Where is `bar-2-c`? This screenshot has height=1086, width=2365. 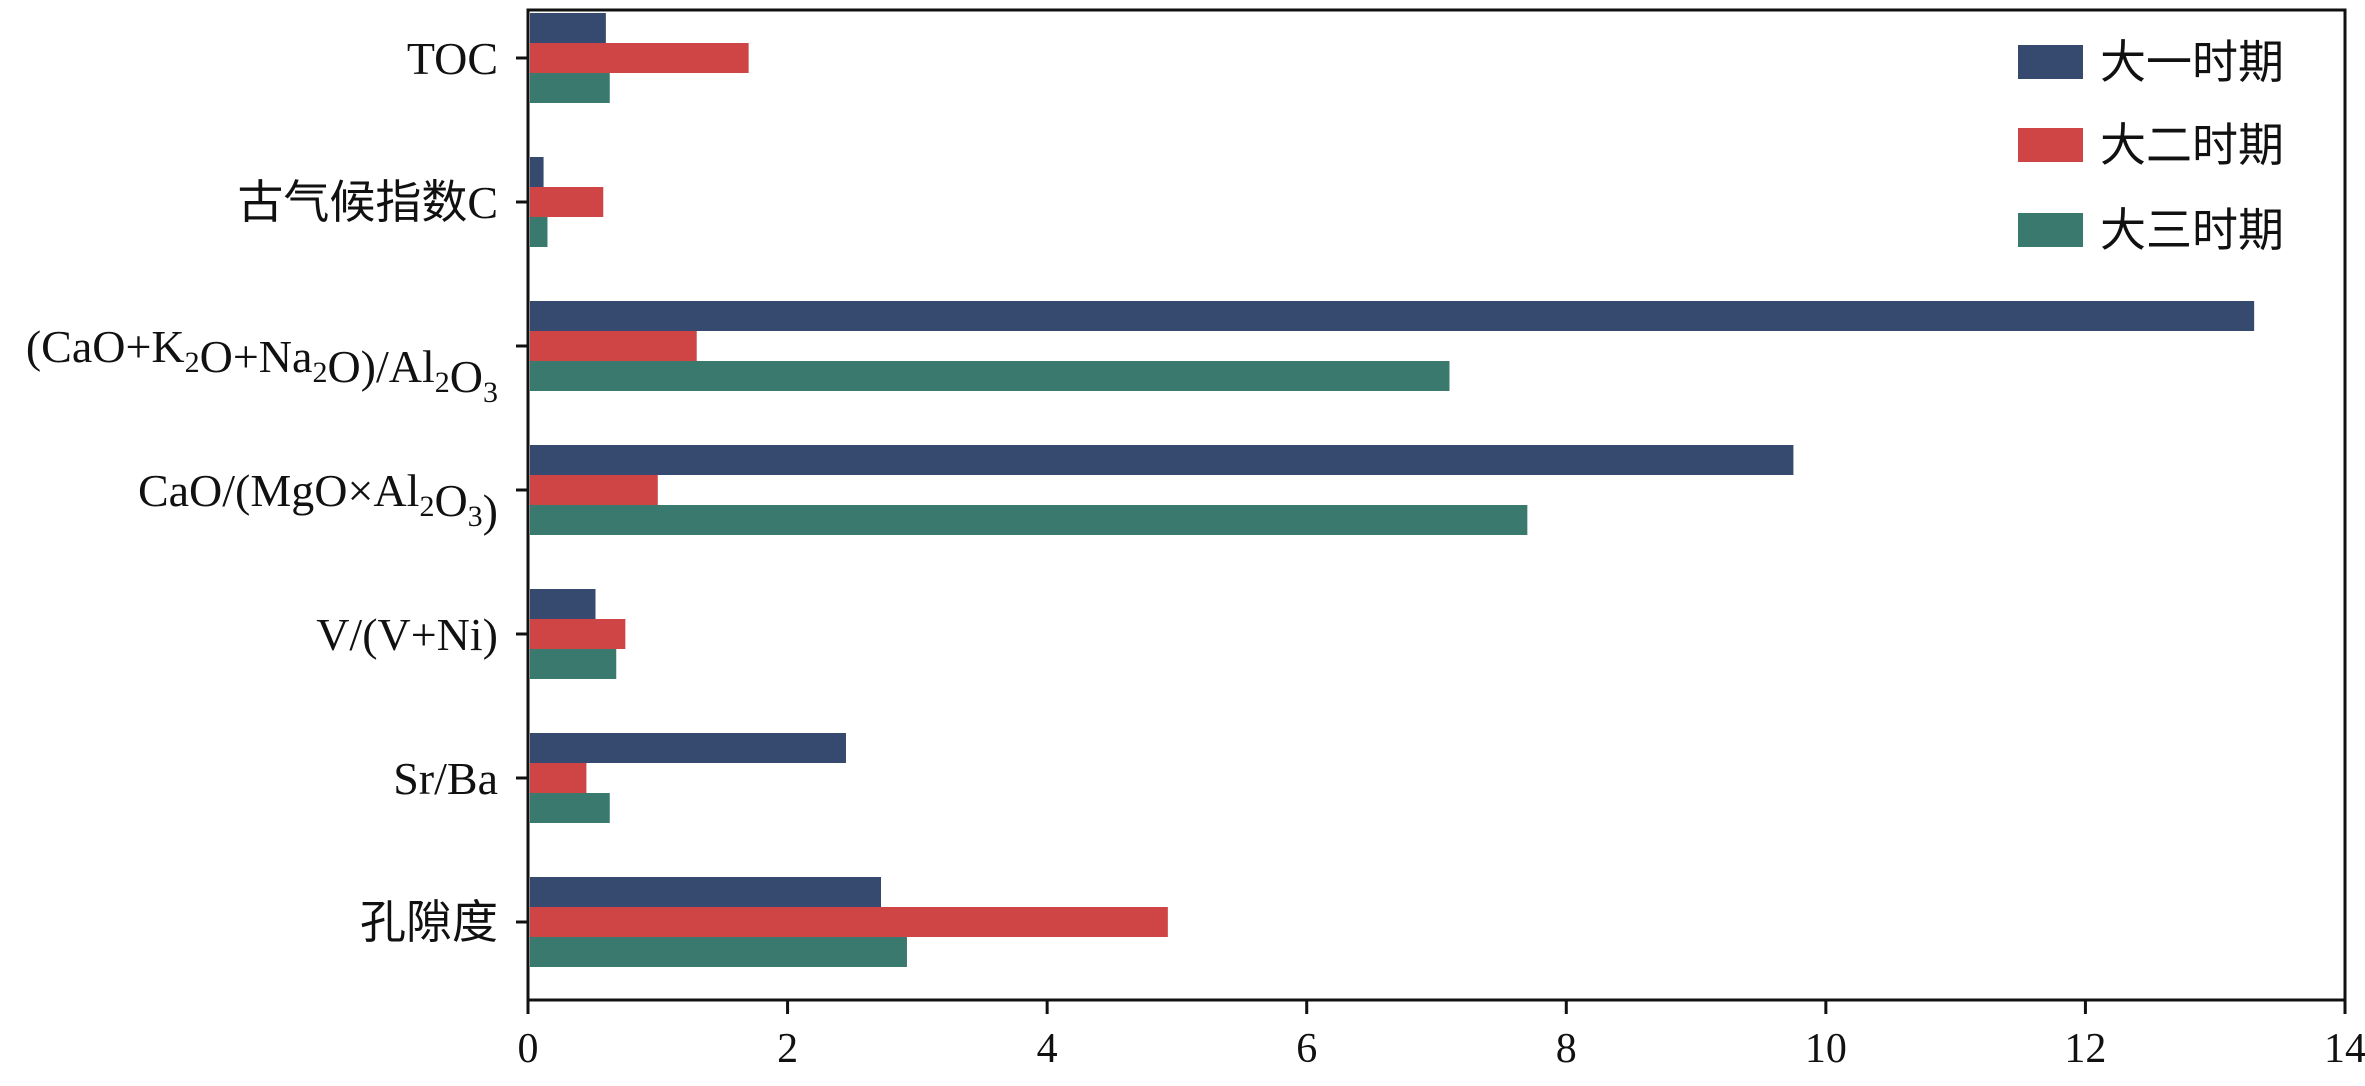
bar-2-c is located at coordinates (567, 202).